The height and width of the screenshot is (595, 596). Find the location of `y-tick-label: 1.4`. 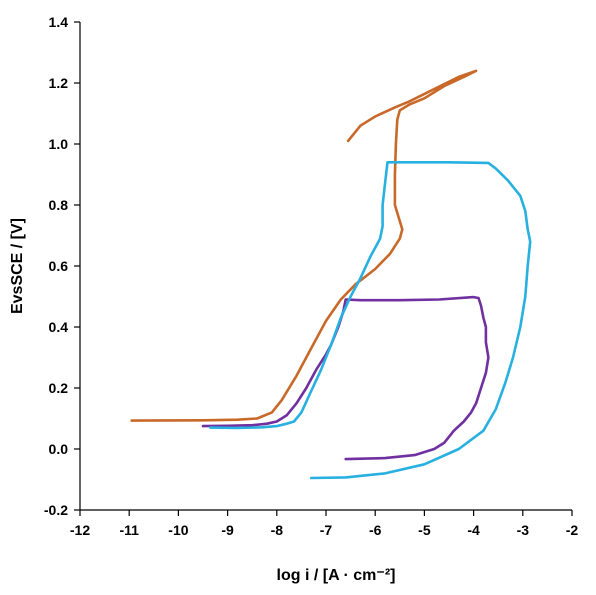

y-tick-label: 1.4 is located at coordinates (59, 22).